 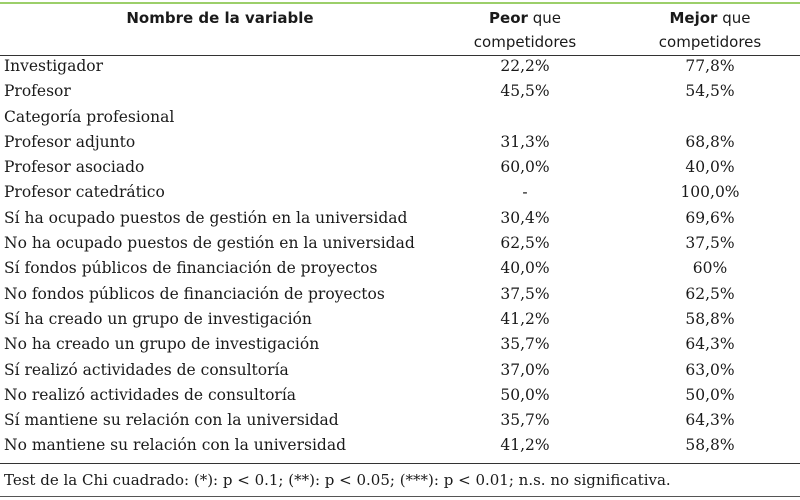 What do you see at coordinates (400, 55) in the screenshot?
I see `header-rule` at bounding box center [400, 55].